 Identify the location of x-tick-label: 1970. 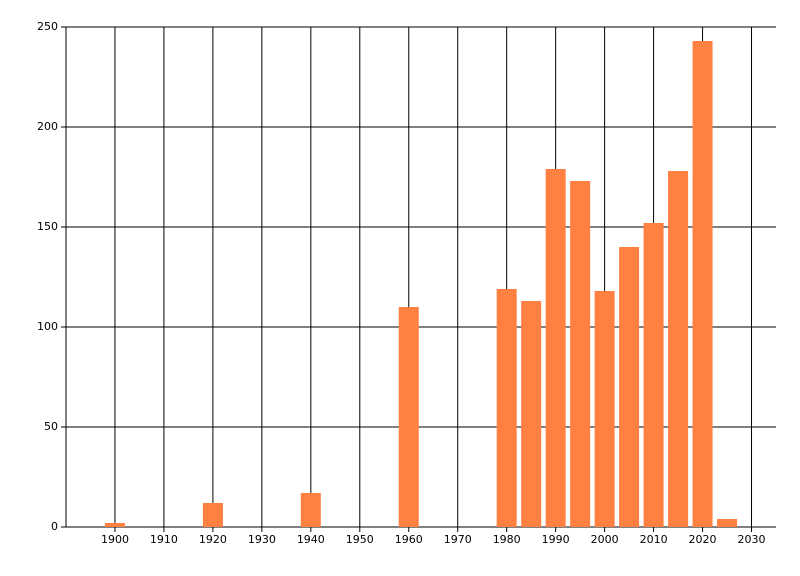
(458, 539).